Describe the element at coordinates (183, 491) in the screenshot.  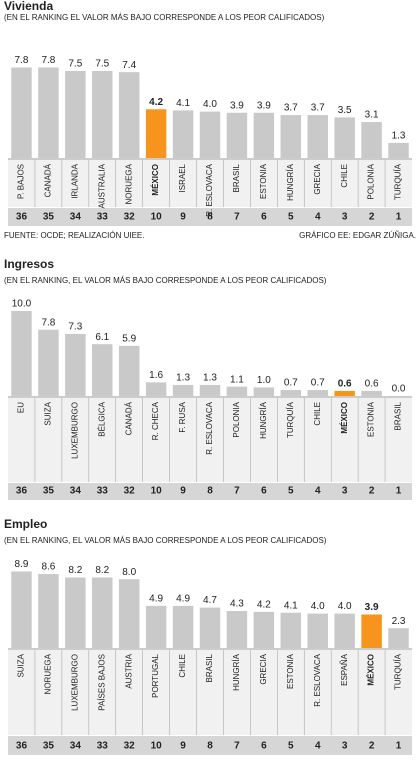
I see `rank-label: 9` at that location.